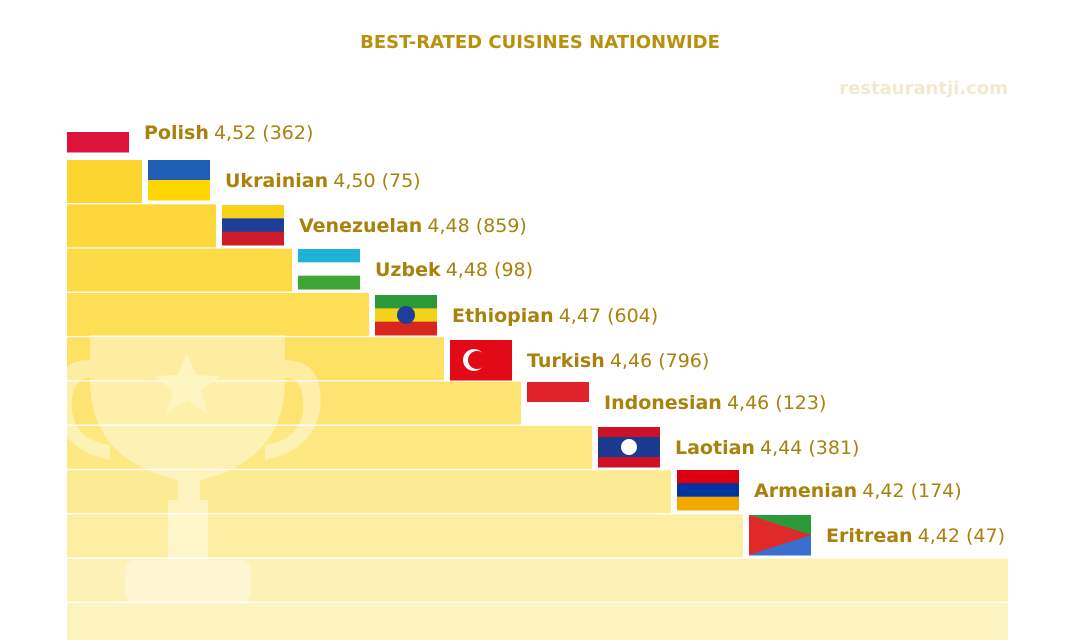  Describe the element at coordinates (805, 491) in the screenshot. I see `cuisine-name: Armenian` at that location.